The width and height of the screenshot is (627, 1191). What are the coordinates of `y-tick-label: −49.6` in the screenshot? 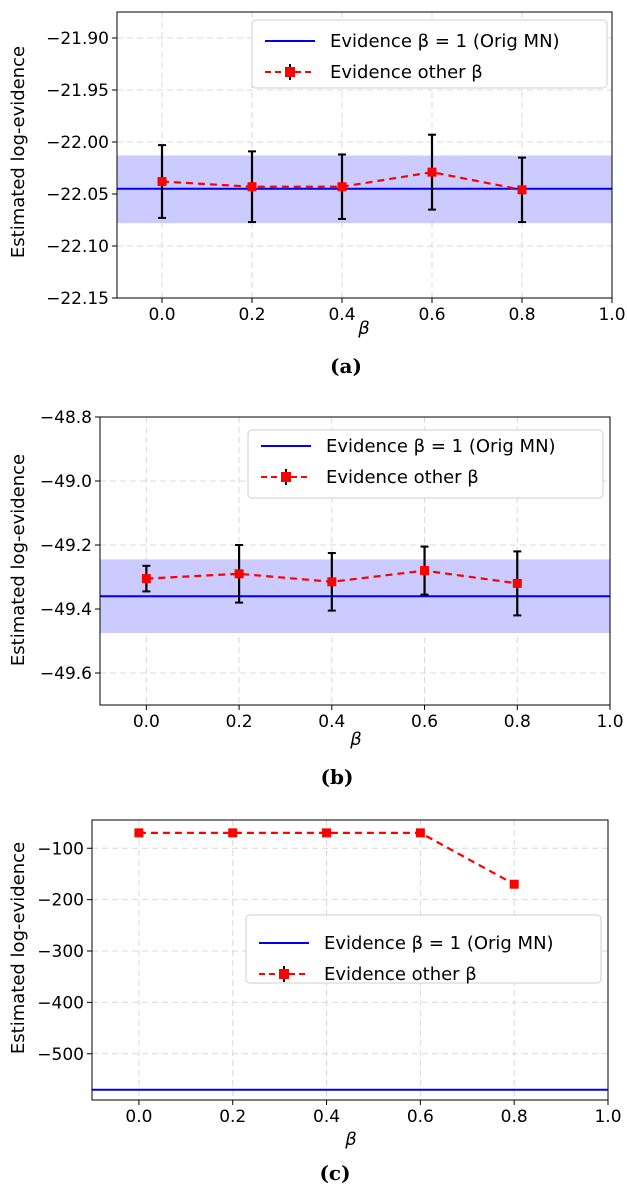 It's located at (66, 674).